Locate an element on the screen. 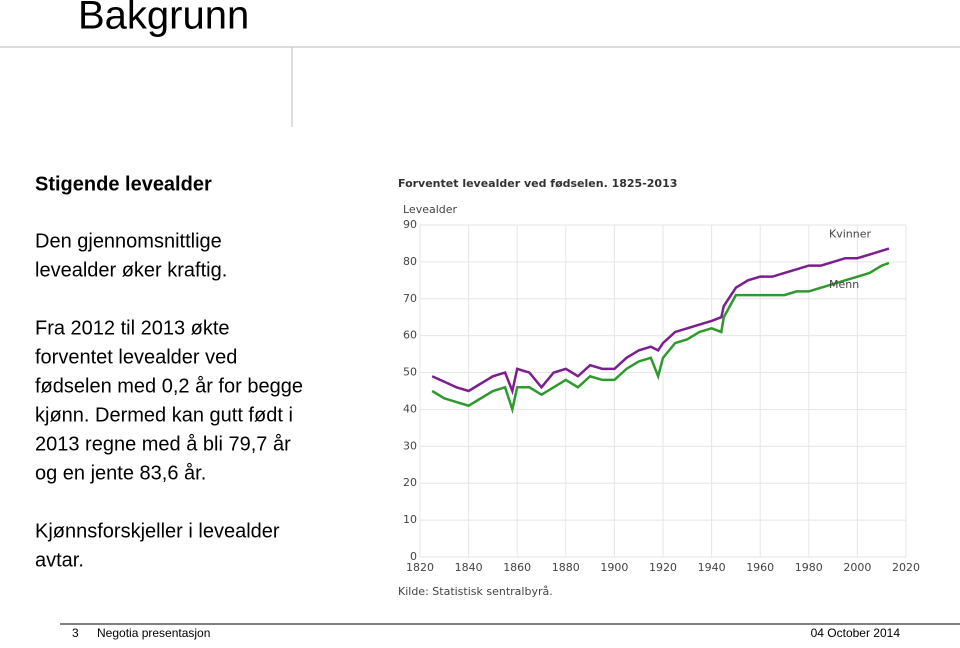  body-text: 2013 regne med å bli 79,7 år is located at coordinates (163, 444).